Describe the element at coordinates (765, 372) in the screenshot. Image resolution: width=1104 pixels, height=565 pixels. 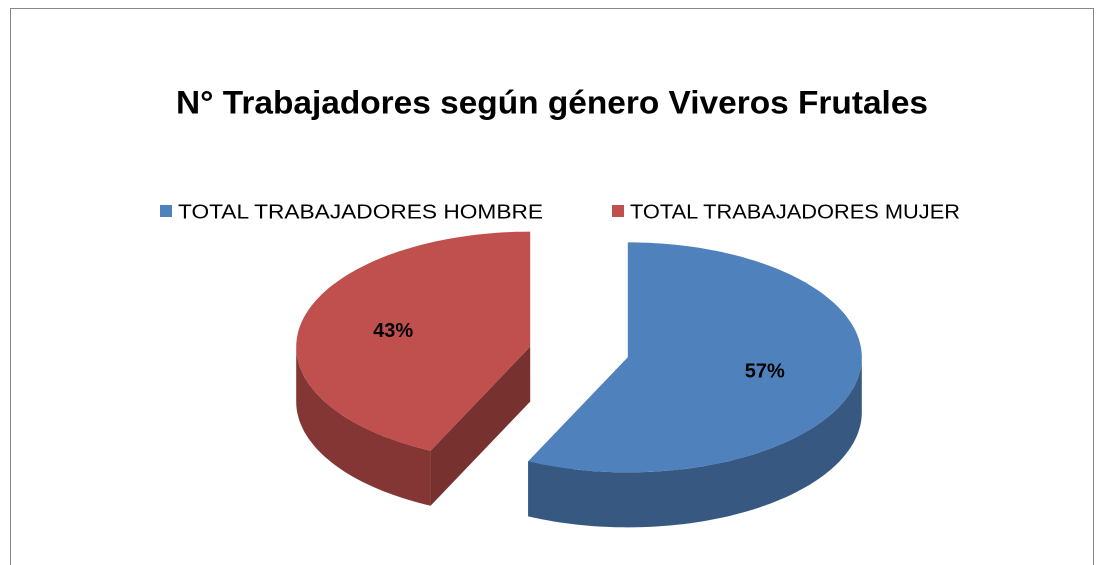
I see `data-label: 57%` at that location.